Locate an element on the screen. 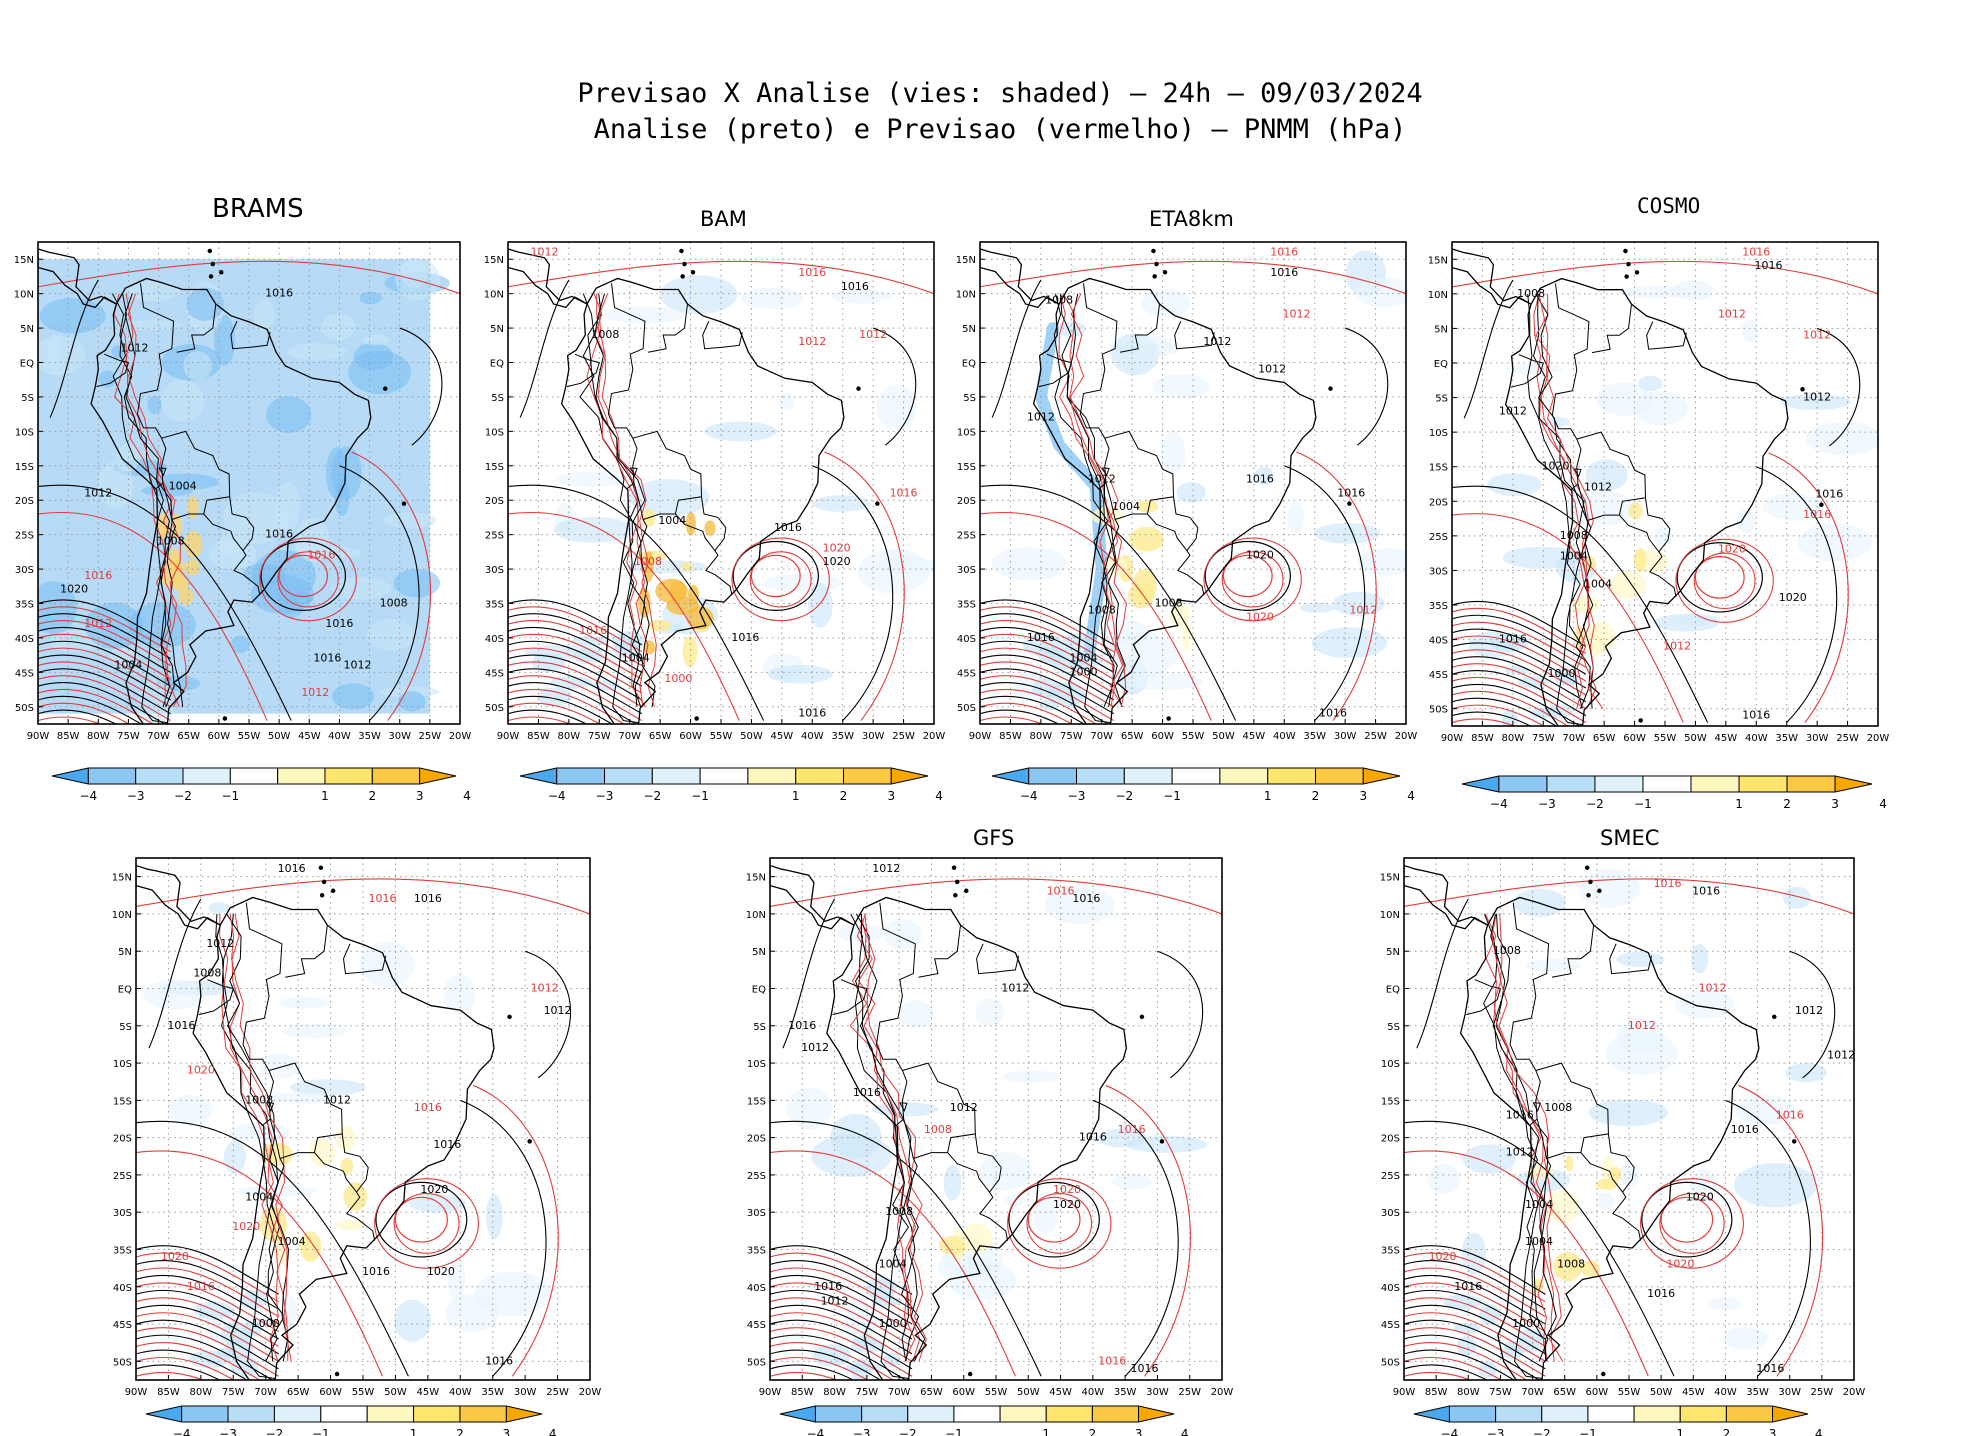  lon-tick-label: 35W is located at coordinates (842, 736).